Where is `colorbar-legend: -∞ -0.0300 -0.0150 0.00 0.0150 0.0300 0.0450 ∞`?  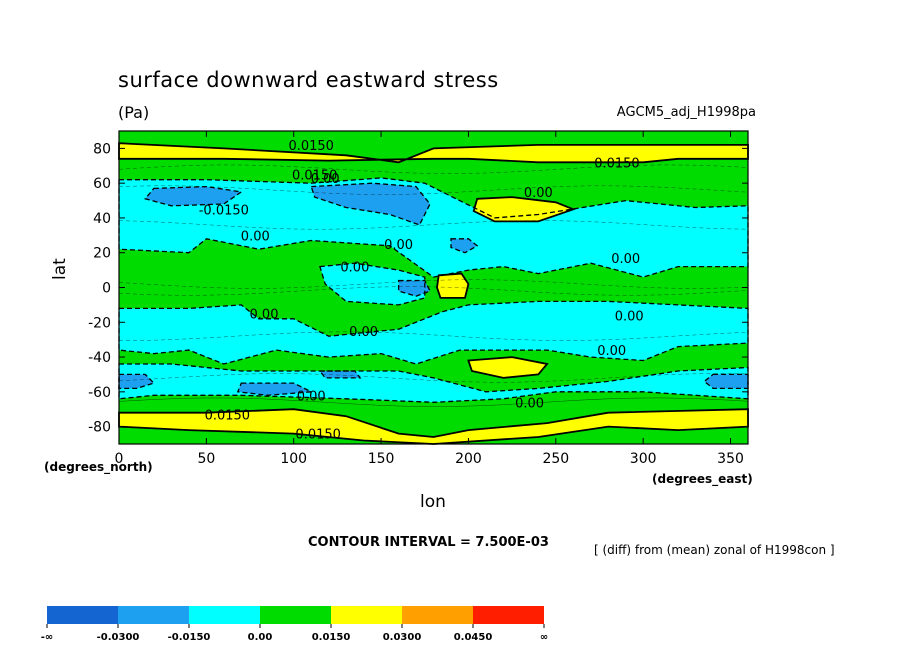 colorbar-legend: -∞ -0.0300 -0.0150 0.00 0.0150 0.0300 0.0450 ∞ is located at coordinates (294, 624).